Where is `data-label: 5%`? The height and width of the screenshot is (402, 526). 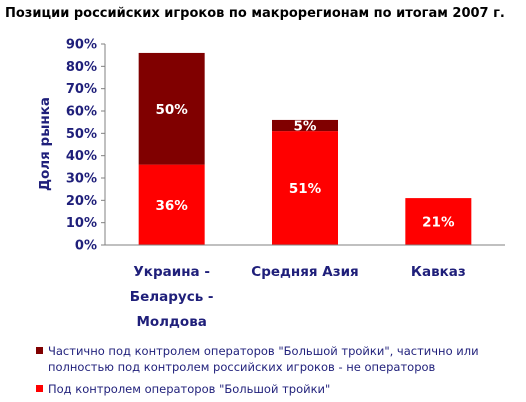
data-label: 5% is located at coordinates (305, 127).